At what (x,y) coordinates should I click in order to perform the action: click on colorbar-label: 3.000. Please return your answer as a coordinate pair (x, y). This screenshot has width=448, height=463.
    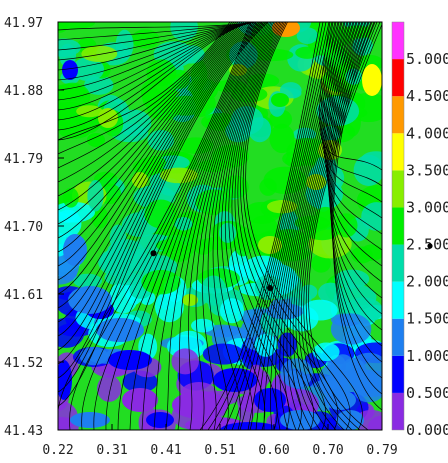
    Looking at the image, I should click on (427, 207).